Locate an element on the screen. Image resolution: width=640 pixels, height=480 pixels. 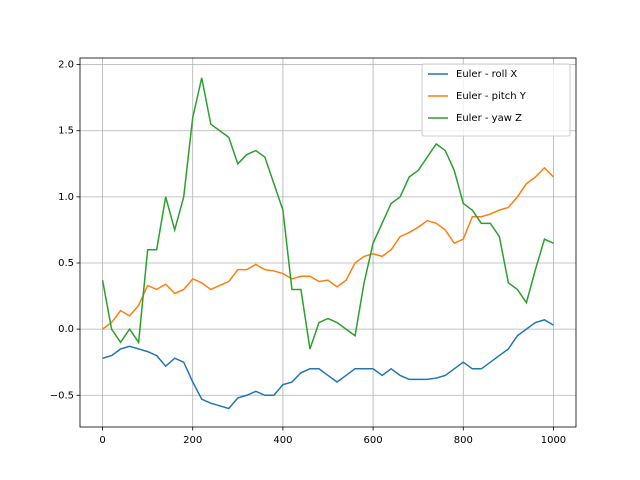
y-tick-label: −0.5 is located at coordinates (62, 395).